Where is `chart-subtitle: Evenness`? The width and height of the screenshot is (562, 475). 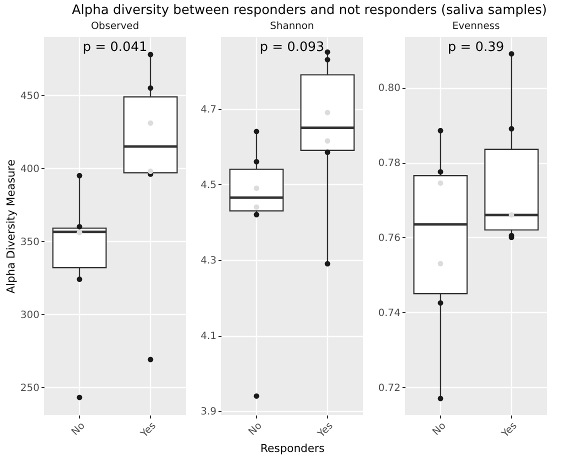 chart-subtitle: Evenness is located at coordinates (476, 26).